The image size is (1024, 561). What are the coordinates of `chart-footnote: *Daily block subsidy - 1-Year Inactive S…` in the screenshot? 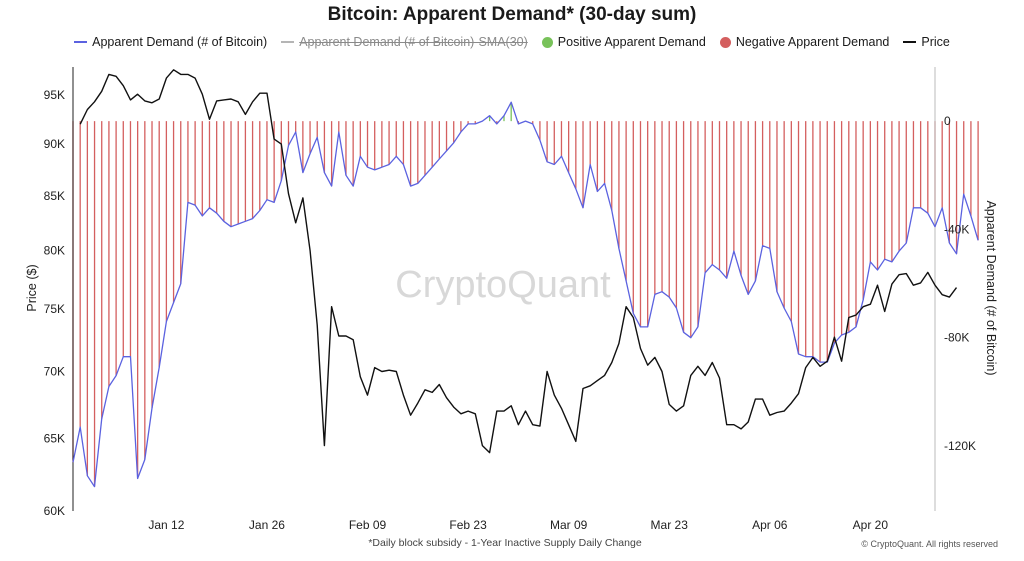 It's located at (505, 543).